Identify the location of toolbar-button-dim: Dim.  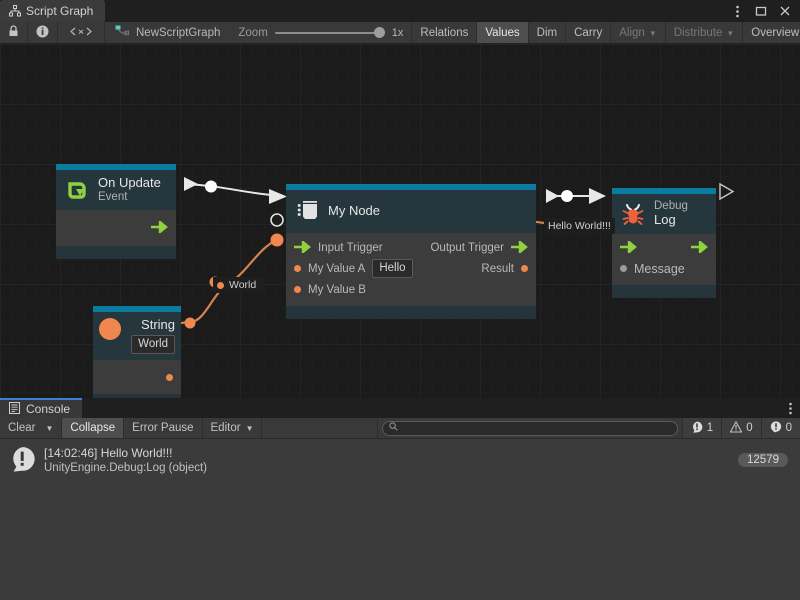
(548, 32).